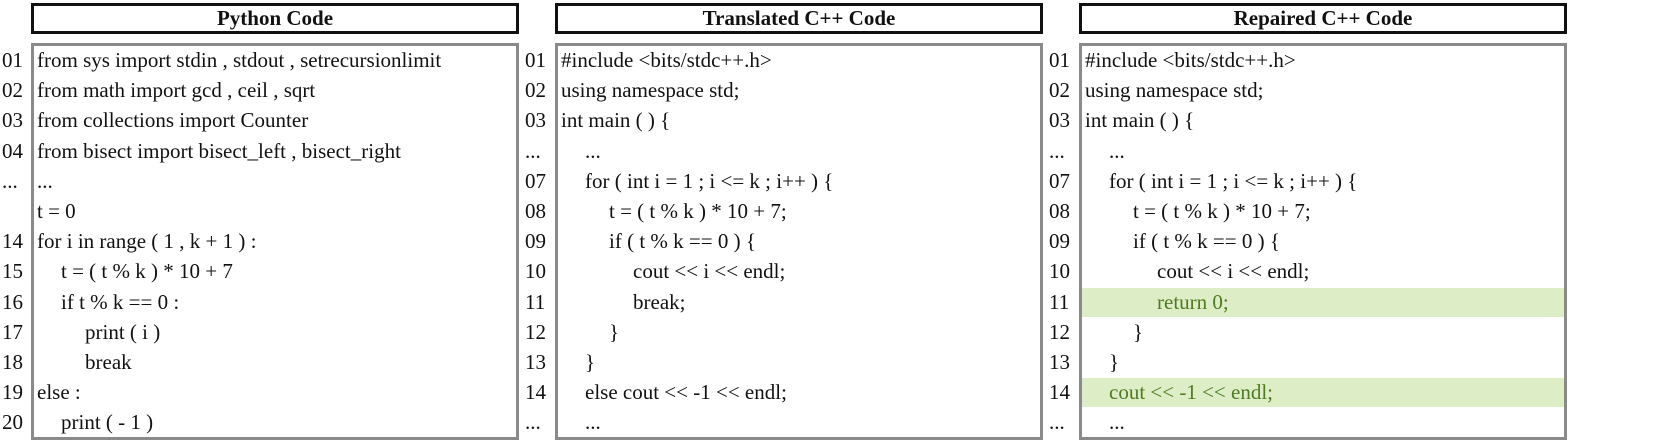  Describe the element at coordinates (123, 331) in the screenshot. I see `code-line: print ( i )` at that location.